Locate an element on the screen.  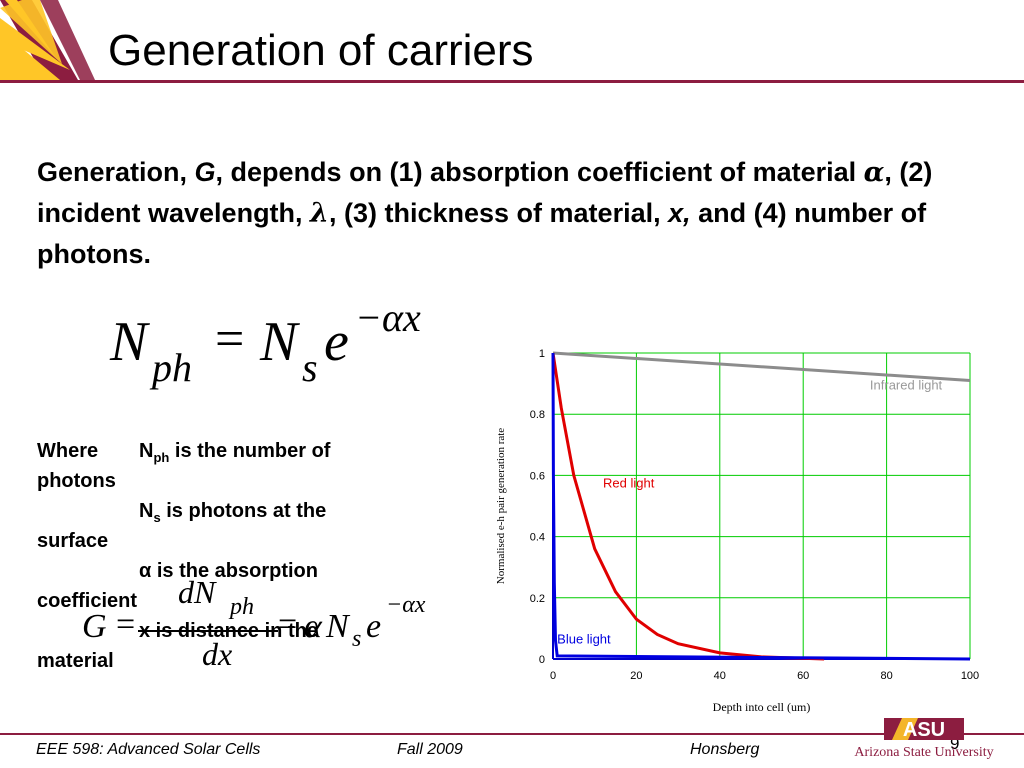
intro-alpha: α is located at coordinates (874, 172).